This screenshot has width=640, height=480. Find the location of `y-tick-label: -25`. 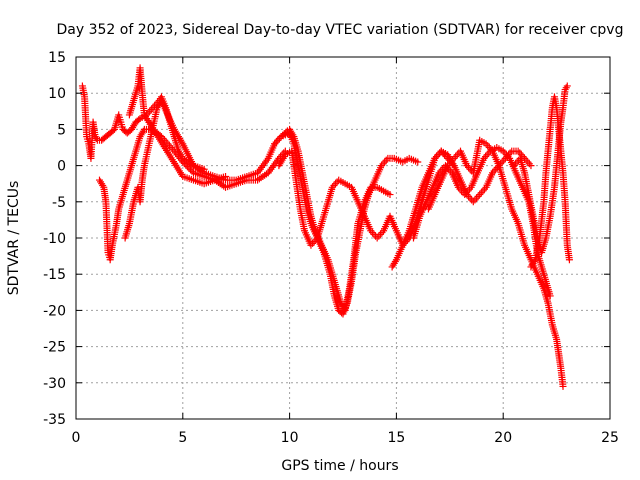

y-tick-label: -25 is located at coordinates (54, 348).